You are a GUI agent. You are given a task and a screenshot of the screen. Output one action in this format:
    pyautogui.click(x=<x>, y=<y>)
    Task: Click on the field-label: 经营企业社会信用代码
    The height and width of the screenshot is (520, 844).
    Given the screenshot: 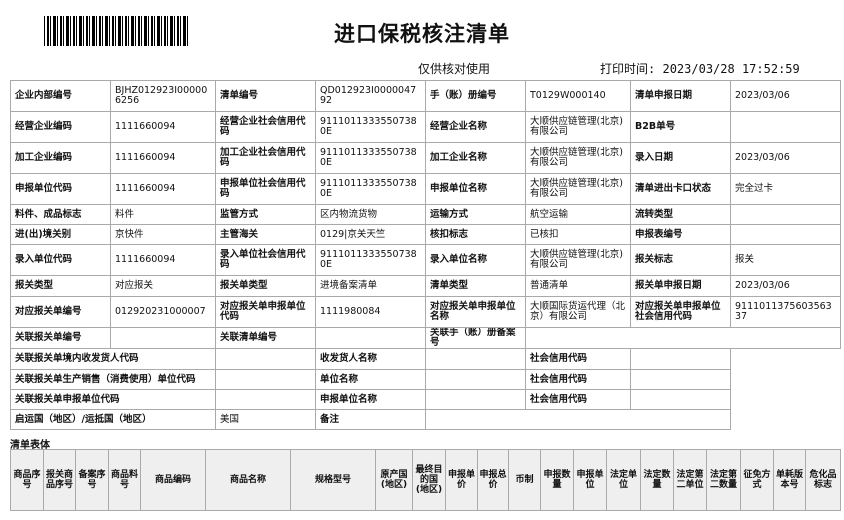 What is the action you would take?
    pyautogui.click(x=265, y=127)
    